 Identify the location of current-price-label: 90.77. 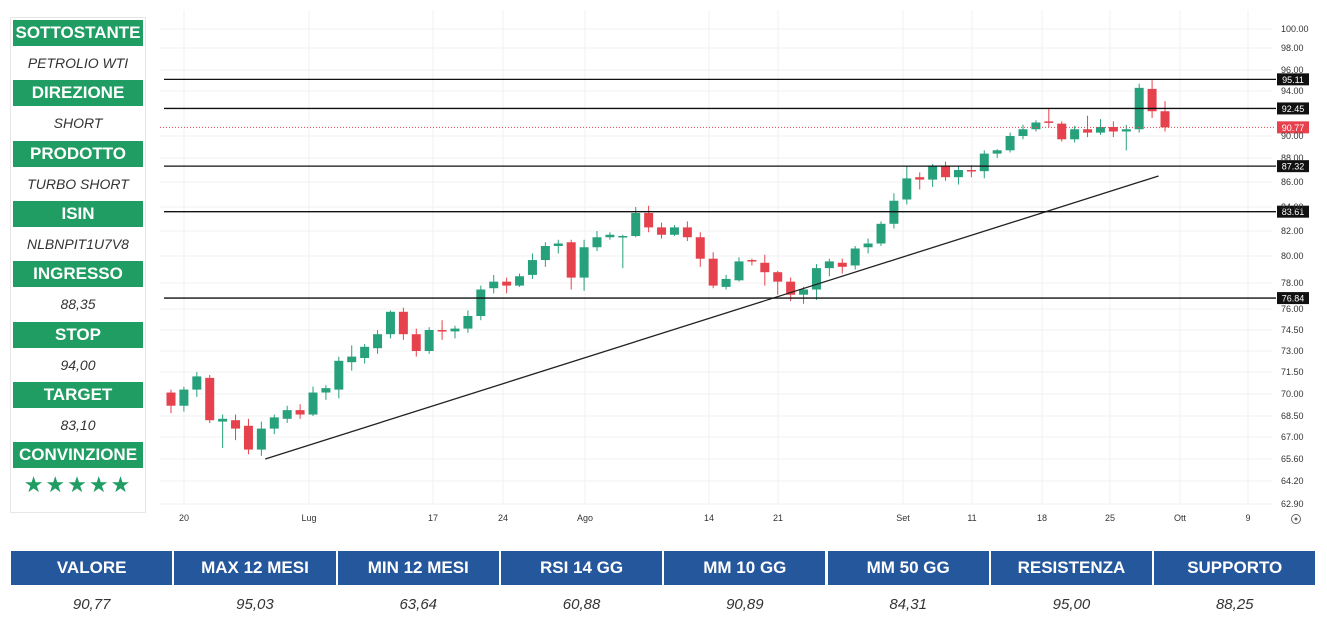
(1293, 128).